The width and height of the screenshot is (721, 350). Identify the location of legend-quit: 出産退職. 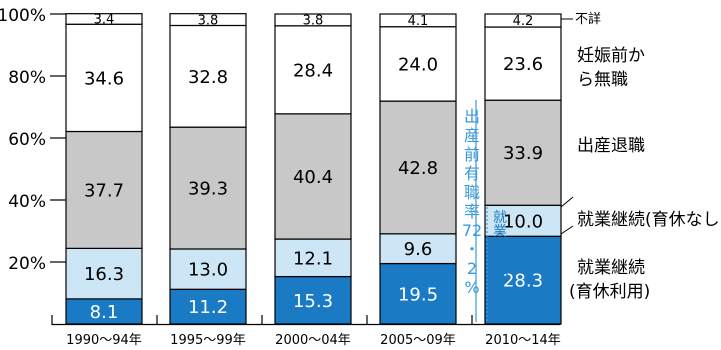
(611, 146).